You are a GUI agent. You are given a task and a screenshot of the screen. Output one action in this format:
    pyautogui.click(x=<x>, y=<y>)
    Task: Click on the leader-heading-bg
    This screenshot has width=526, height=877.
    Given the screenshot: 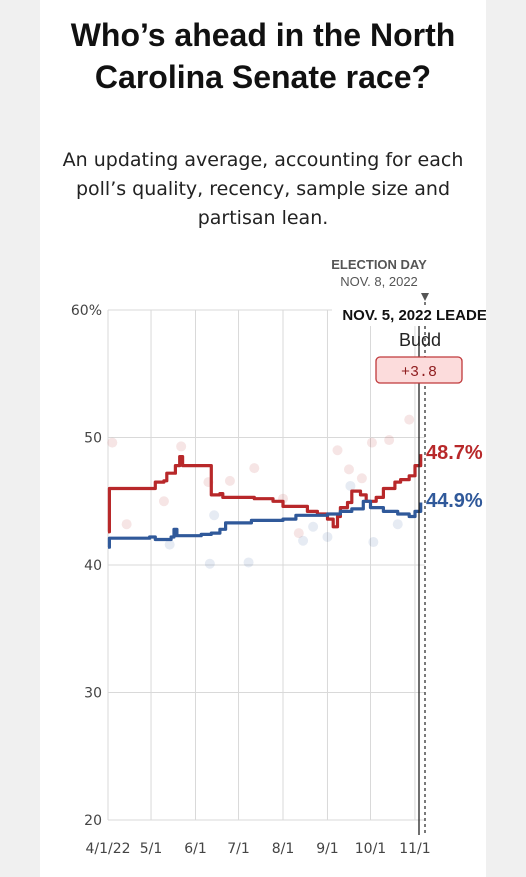 What is the action you would take?
    pyautogui.click(x=409, y=316)
    